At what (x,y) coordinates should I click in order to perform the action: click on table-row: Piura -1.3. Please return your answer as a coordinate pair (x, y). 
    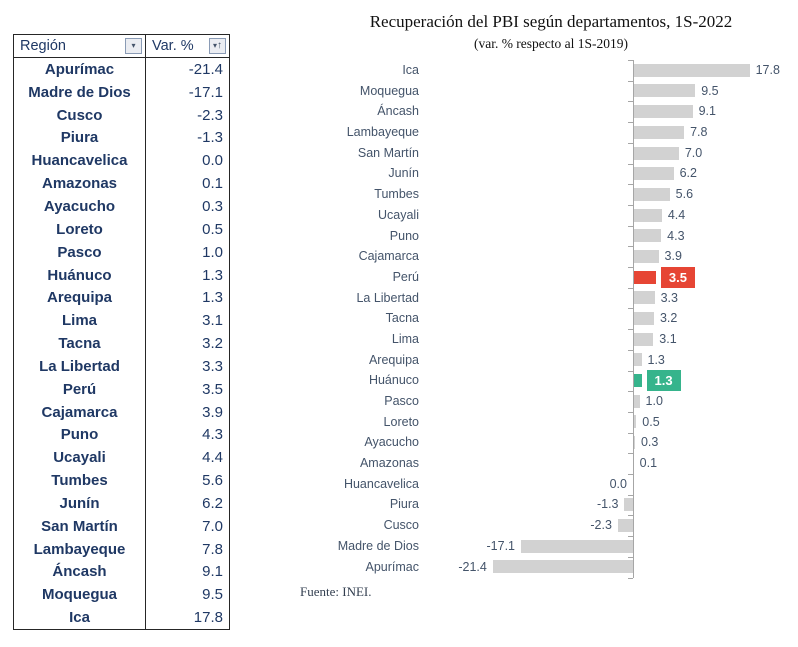
    Looking at the image, I should click on (121, 138).